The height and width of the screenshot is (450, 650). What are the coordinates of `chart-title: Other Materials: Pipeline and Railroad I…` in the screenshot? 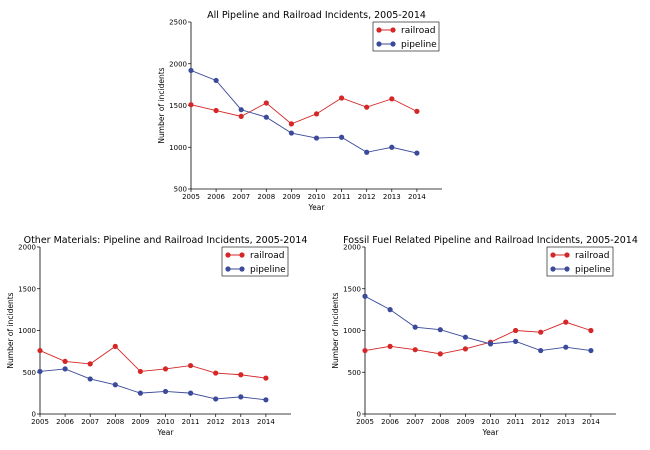 It's located at (166, 240).